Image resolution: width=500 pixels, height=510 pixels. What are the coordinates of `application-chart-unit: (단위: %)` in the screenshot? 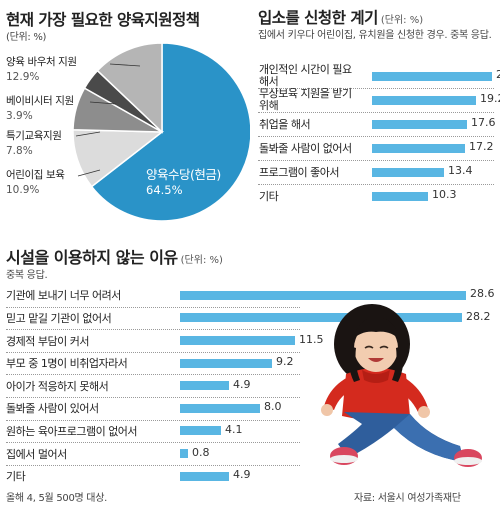 It's located at (402, 20).